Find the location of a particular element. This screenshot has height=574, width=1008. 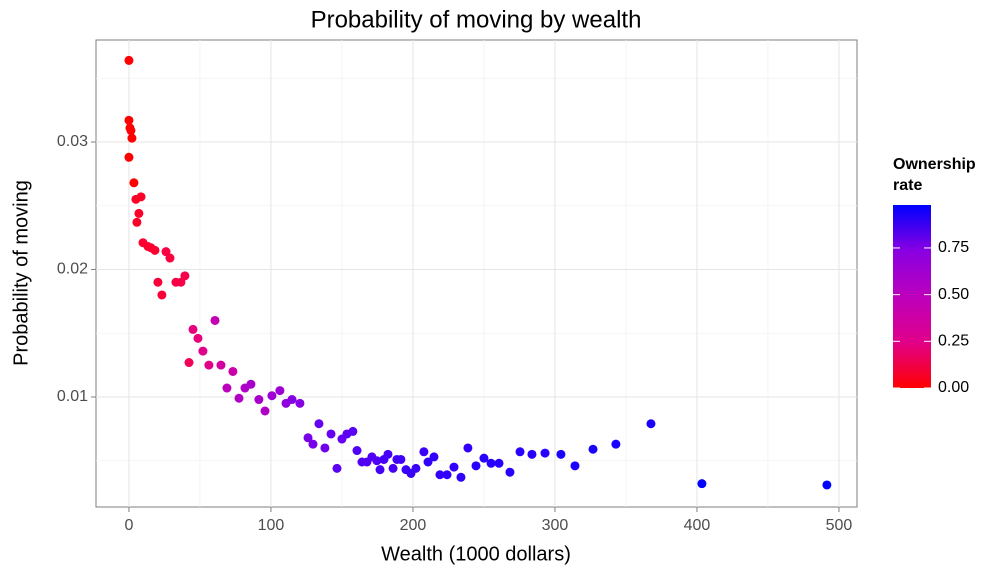

x-tick-label: 400 is located at coordinates (697, 525).